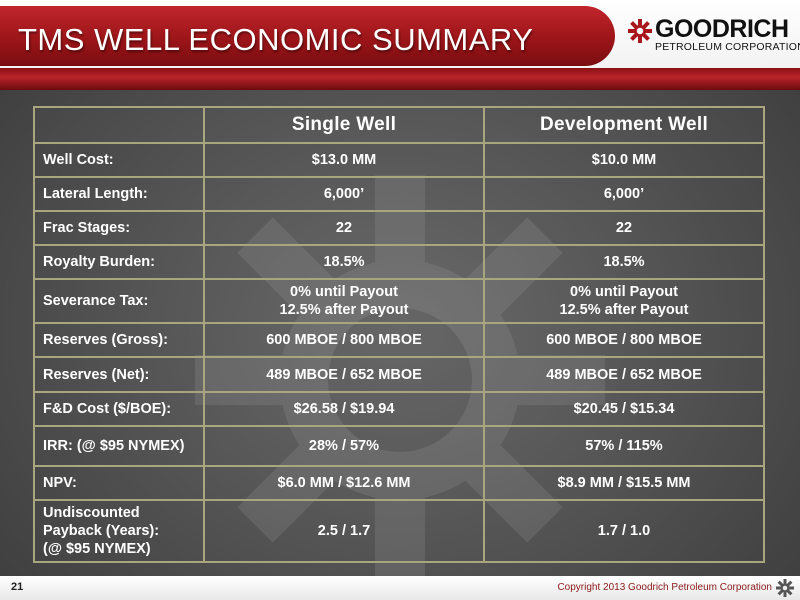 This screenshot has width=800, height=600. What do you see at coordinates (624, 228) in the screenshot?
I see `development-well-value: 22` at bounding box center [624, 228].